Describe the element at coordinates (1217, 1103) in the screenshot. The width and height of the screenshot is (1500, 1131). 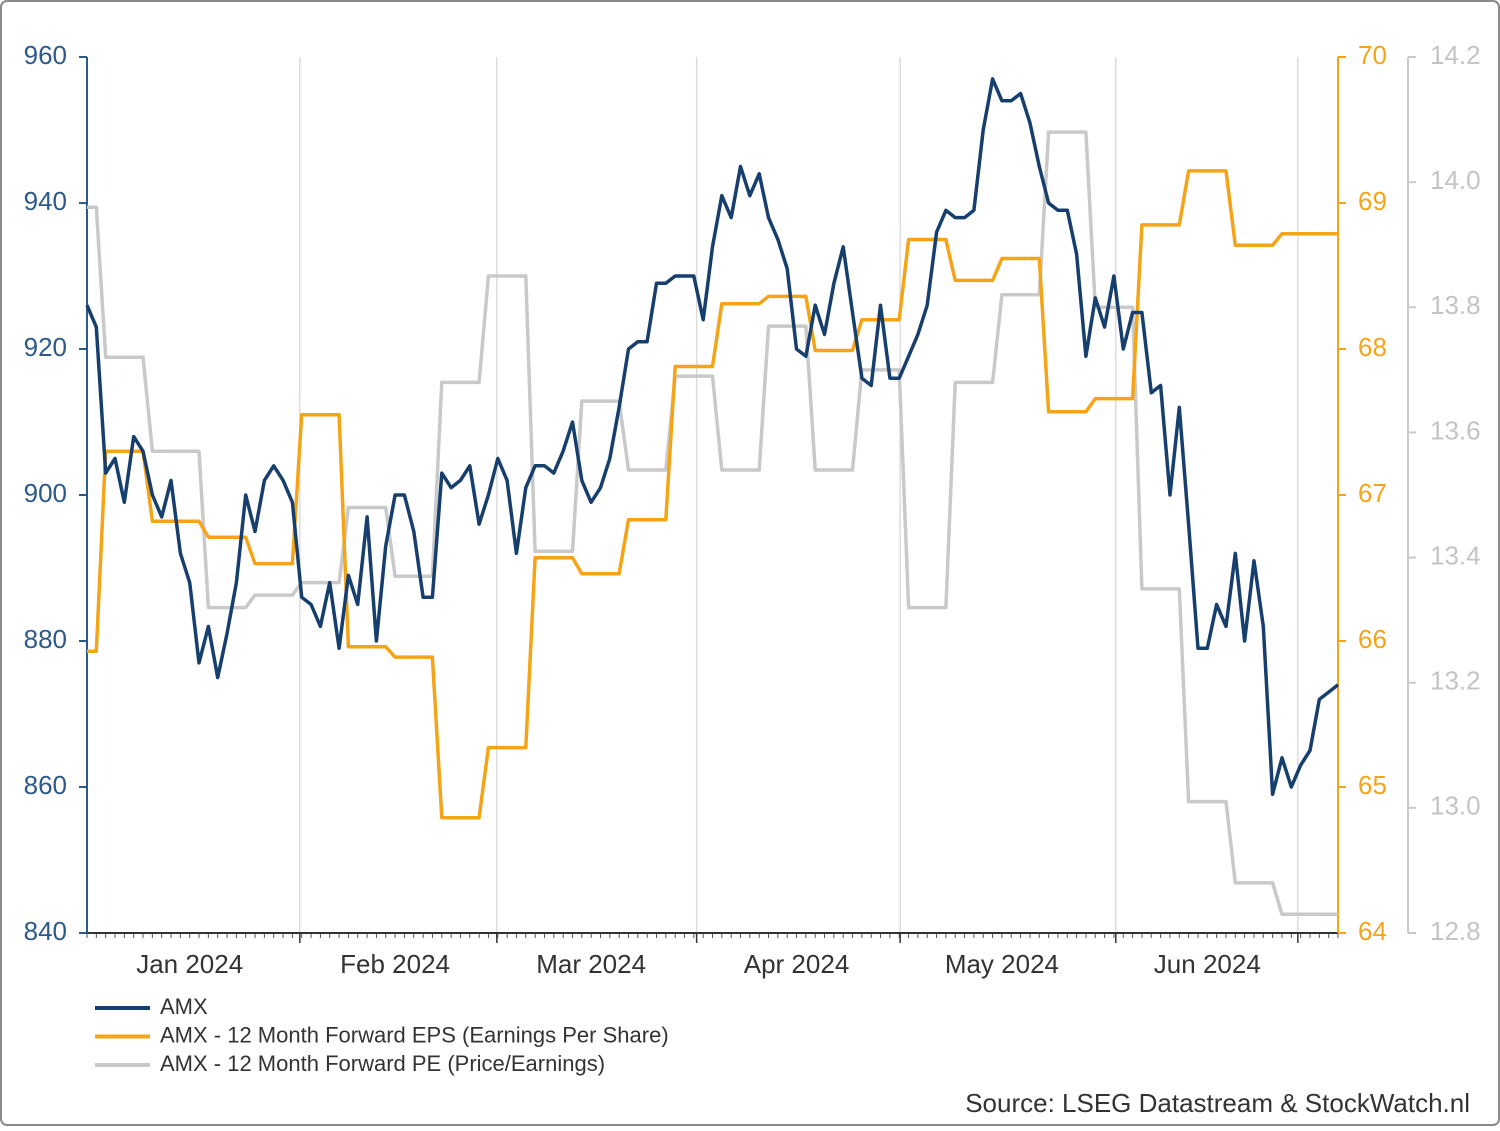
I see `source-note: Source: LSEG Datastream & StockWatch.nl` at that location.